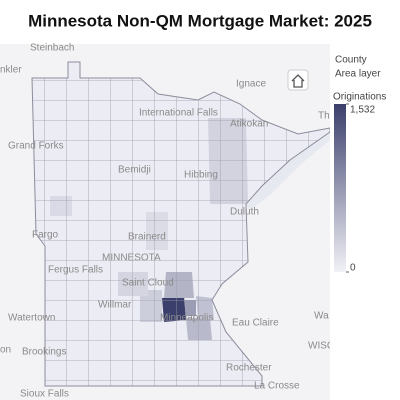 This screenshot has width=400, height=400. What do you see at coordinates (147, 237) in the screenshot?
I see `place-label: Brainerd` at bounding box center [147, 237].